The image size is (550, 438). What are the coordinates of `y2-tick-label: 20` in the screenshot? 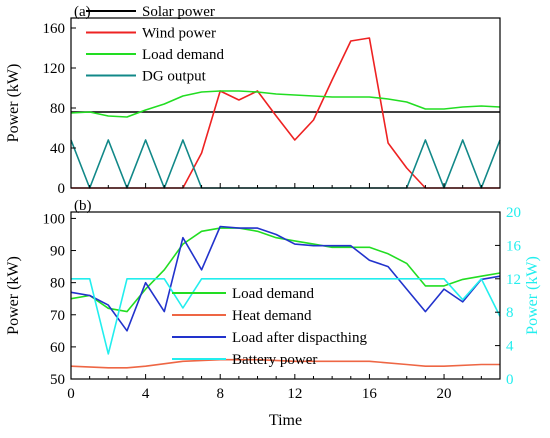 It's located at (513, 213).